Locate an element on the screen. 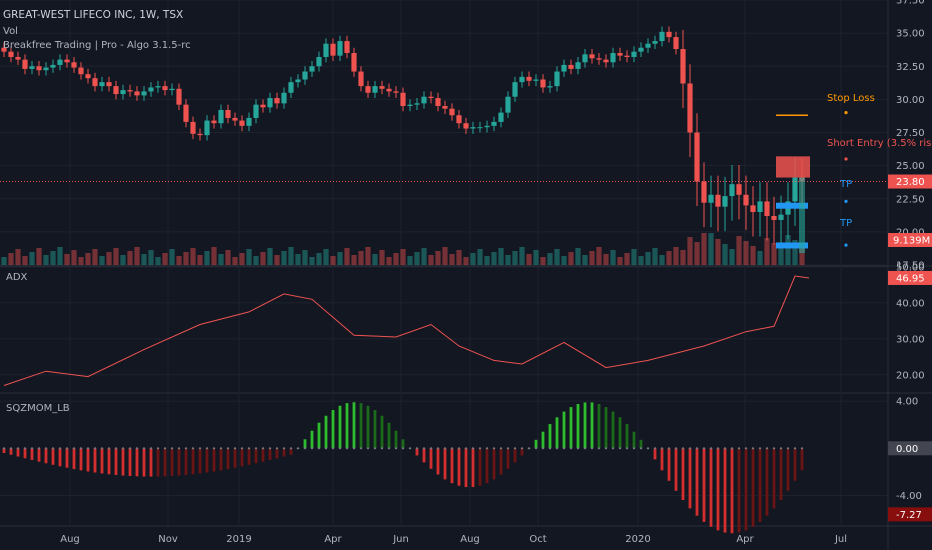 The width and height of the screenshot is (932, 550). annotation-dot is located at coordinates (846, 245).